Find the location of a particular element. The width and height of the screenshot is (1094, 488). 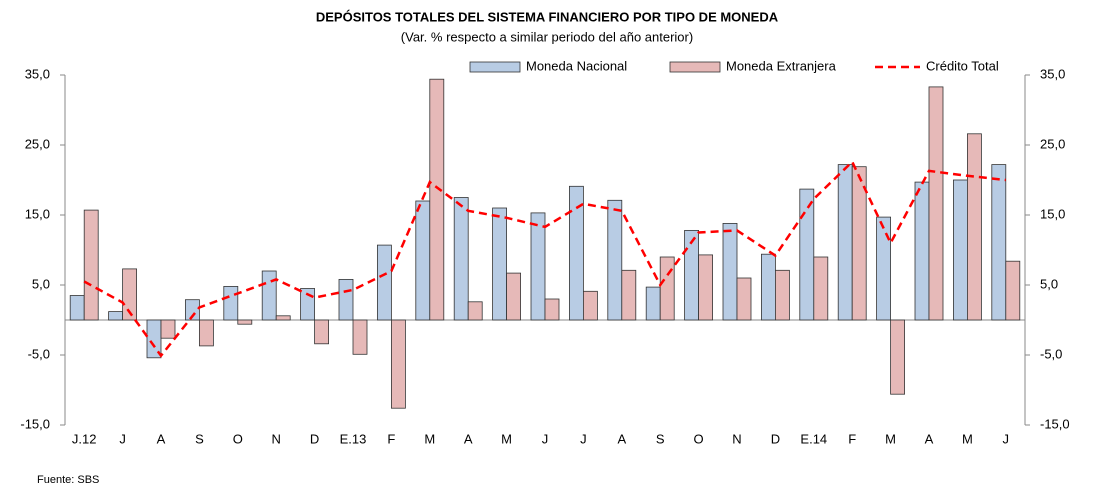

x-tick-label: E.14 is located at coordinates (813, 438).